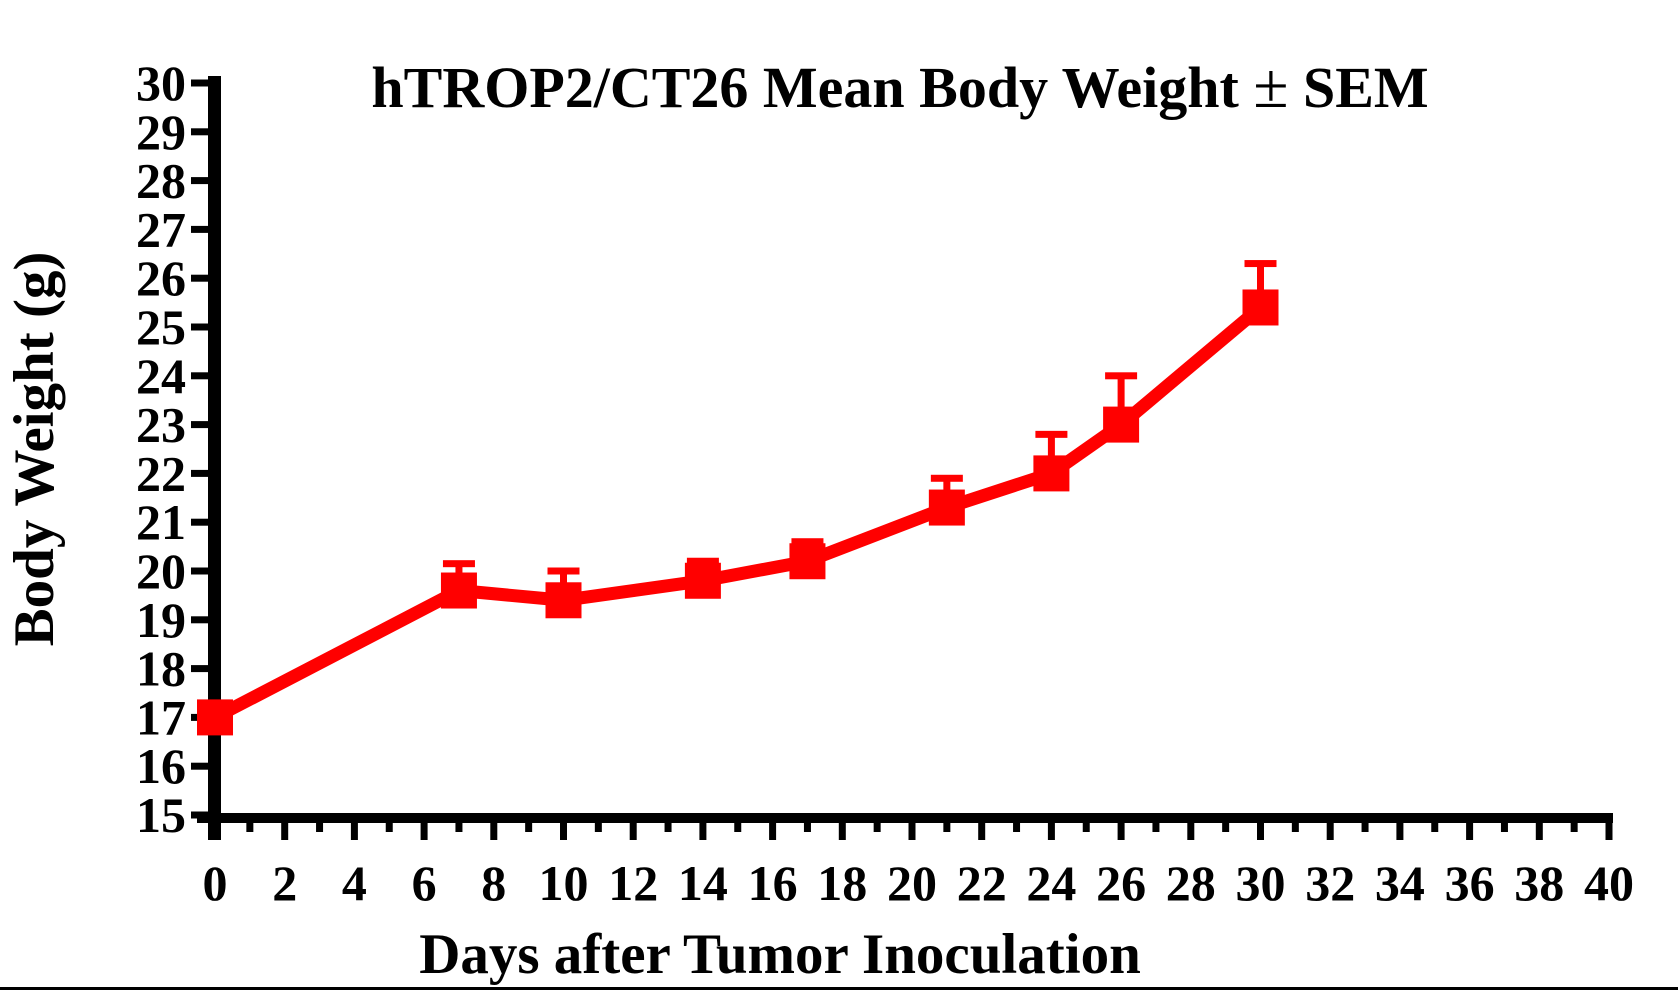 This screenshot has height=994, width=1678. I want to click on x-tick-label-36: 36, so click(1470, 883).